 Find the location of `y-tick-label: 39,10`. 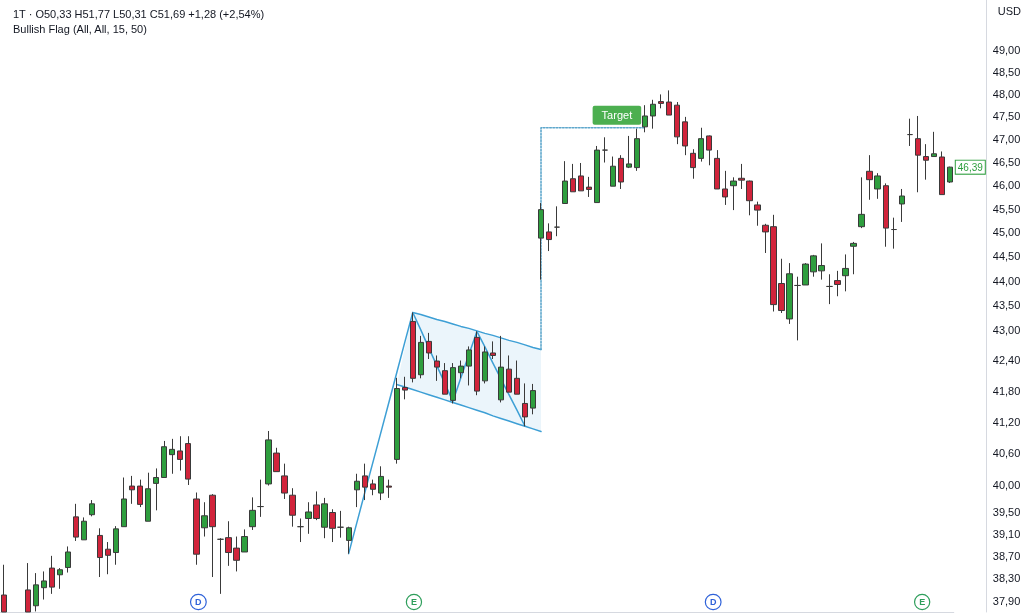

y-tick-label: 39,10 is located at coordinates (1006, 533).